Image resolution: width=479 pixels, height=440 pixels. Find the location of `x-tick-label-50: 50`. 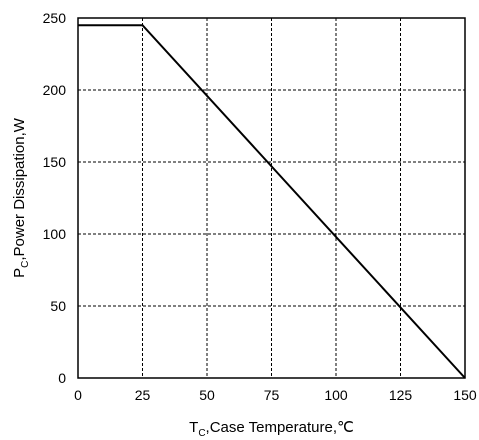

x-tick-label-50: 50 is located at coordinates (207, 395).